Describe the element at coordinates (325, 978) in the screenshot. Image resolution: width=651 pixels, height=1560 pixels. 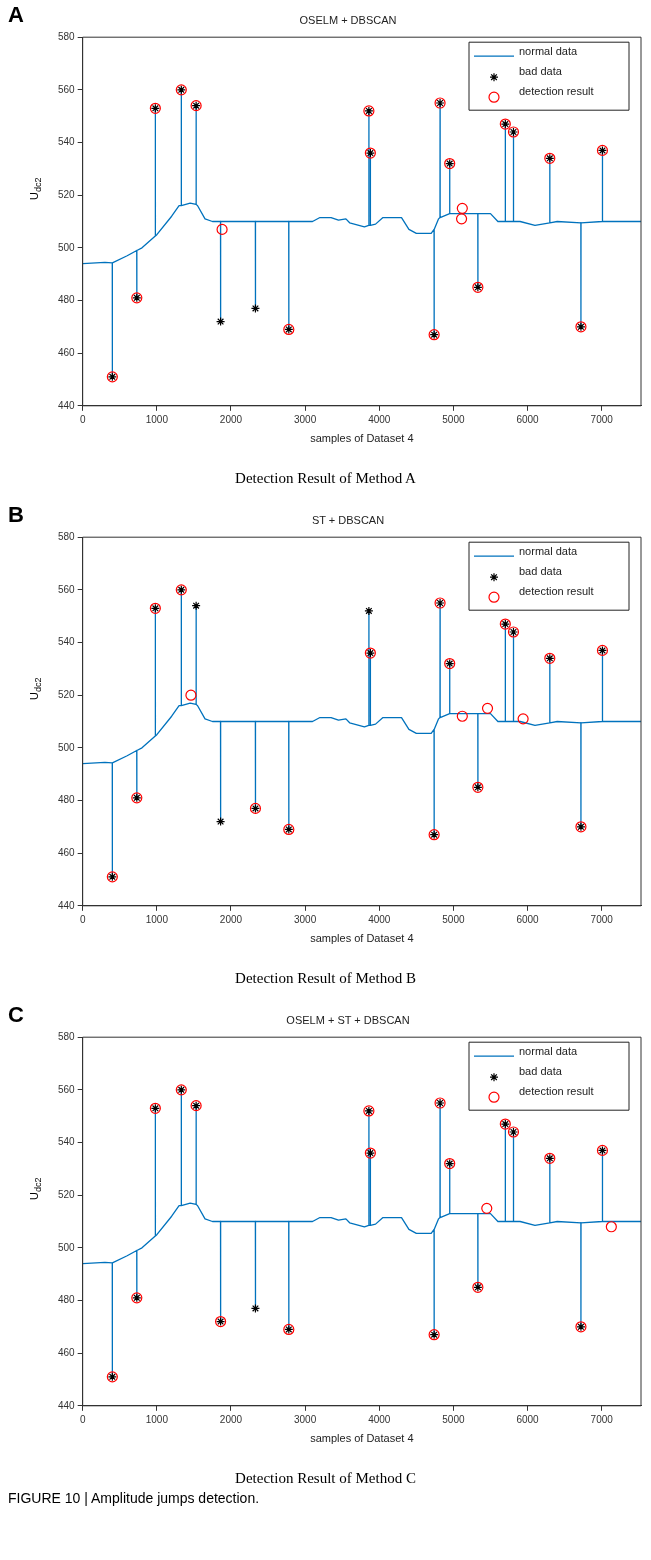
I see `text: Detection Result of Method B` at that location.